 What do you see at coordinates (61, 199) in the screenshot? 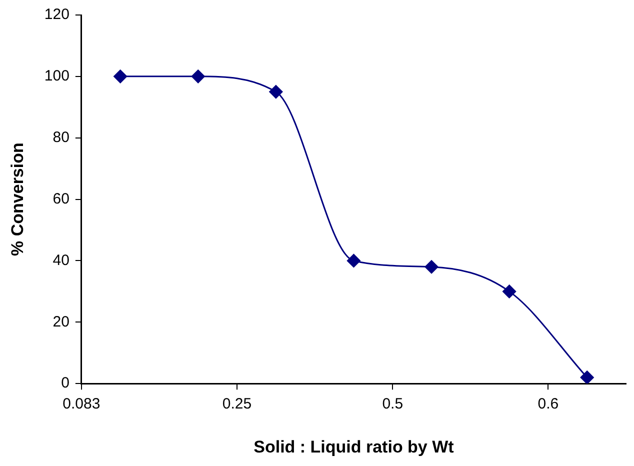
I see `y-tick-label: 60` at bounding box center [61, 199].